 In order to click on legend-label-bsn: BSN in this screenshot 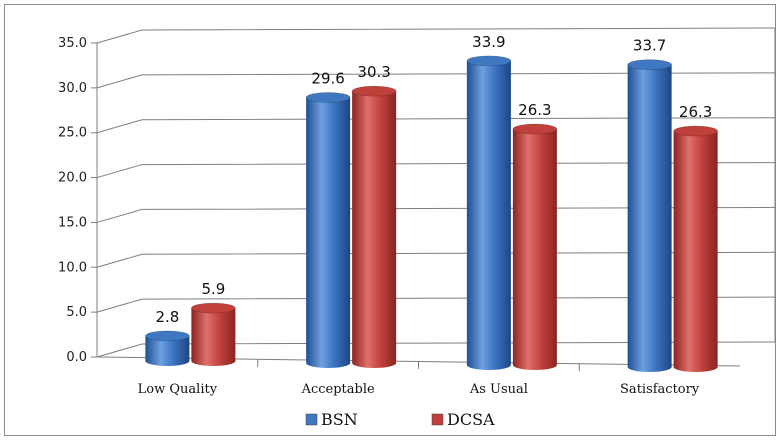, I will do `click(339, 419)`.